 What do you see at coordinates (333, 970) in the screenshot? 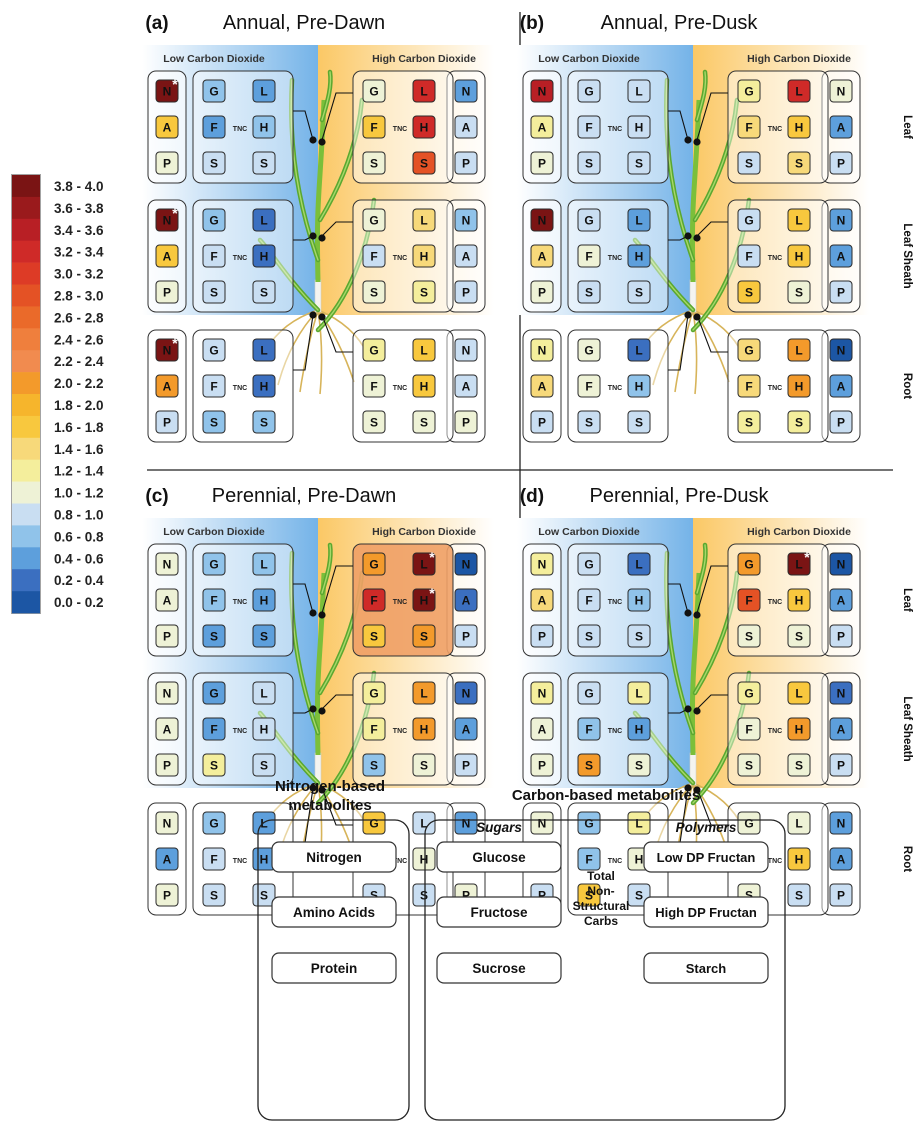
I see `nitrogen-key-box` at bounding box center [333, 970].